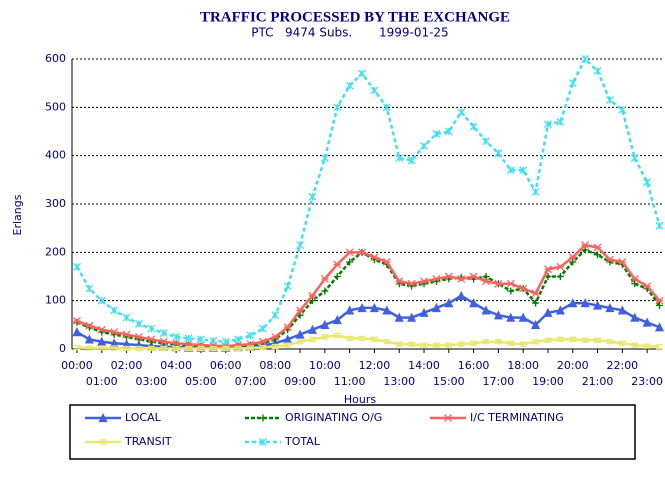 The height and width of the screenshot is (487, 665). Describe the element at coordinates (251, 381) in the screenshot. I see `x-tick-label: 07:00` at that location.